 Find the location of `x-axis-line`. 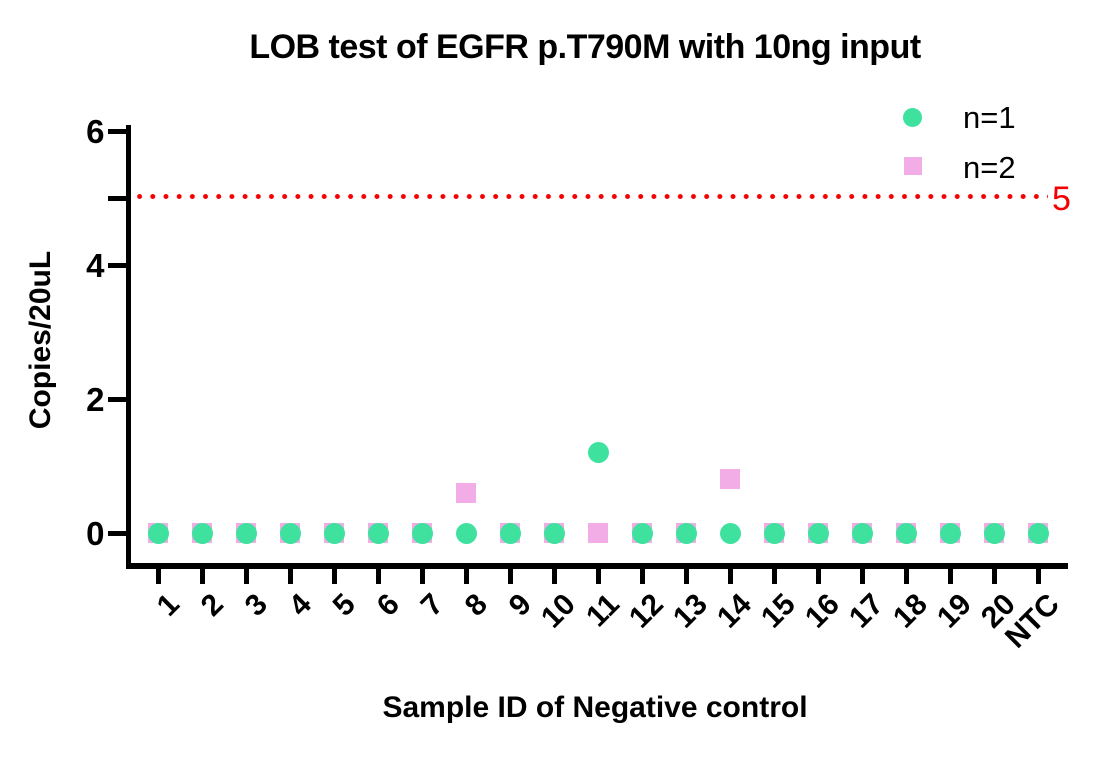

x-axis-line is located at coordinates (596, 566).